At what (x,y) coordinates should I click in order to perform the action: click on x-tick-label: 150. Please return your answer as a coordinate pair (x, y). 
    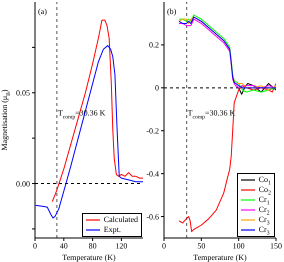
    Looking at the image, I should click on (276, 246).